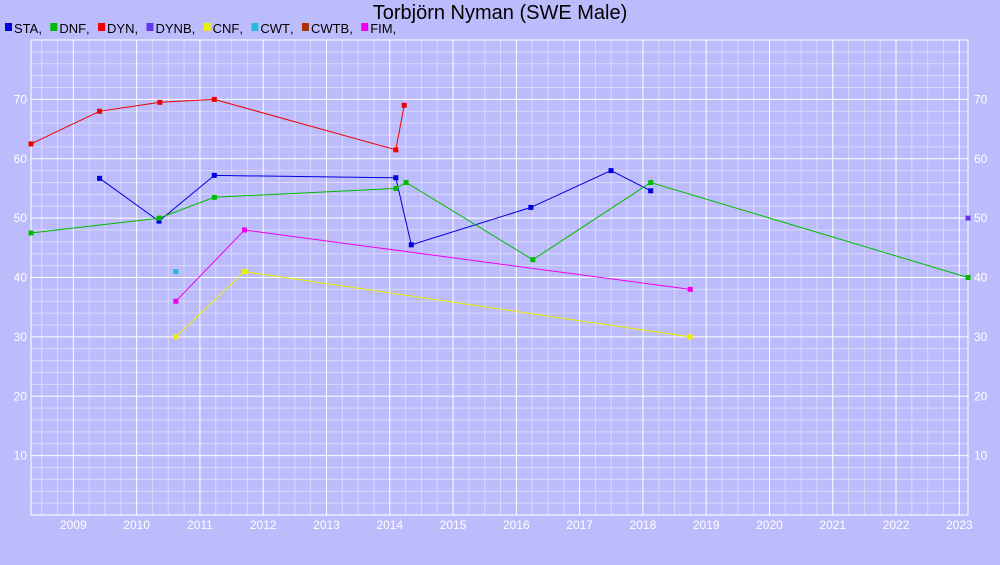 This screenshot has height=565, width=1000. What do you see at coordinates (433, 304) in the screenshot?
I see `series-cnf` at bounding box center [433, 304].